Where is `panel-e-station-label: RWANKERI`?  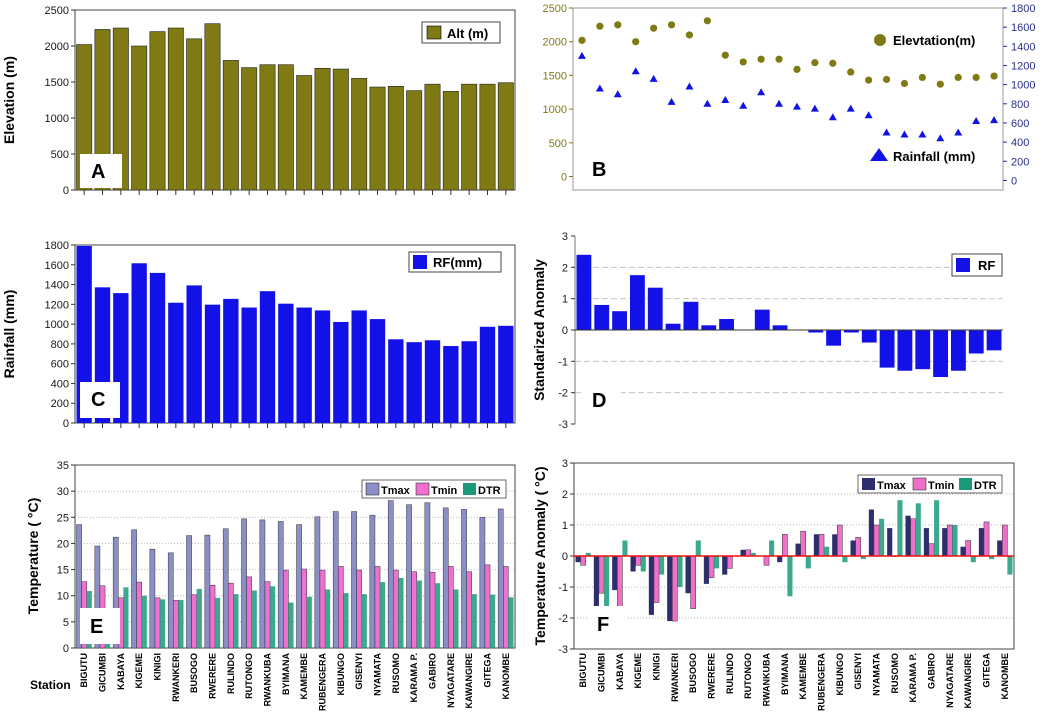
panel-e-station-label: RWANKERI is located at coordinates (176, 677).